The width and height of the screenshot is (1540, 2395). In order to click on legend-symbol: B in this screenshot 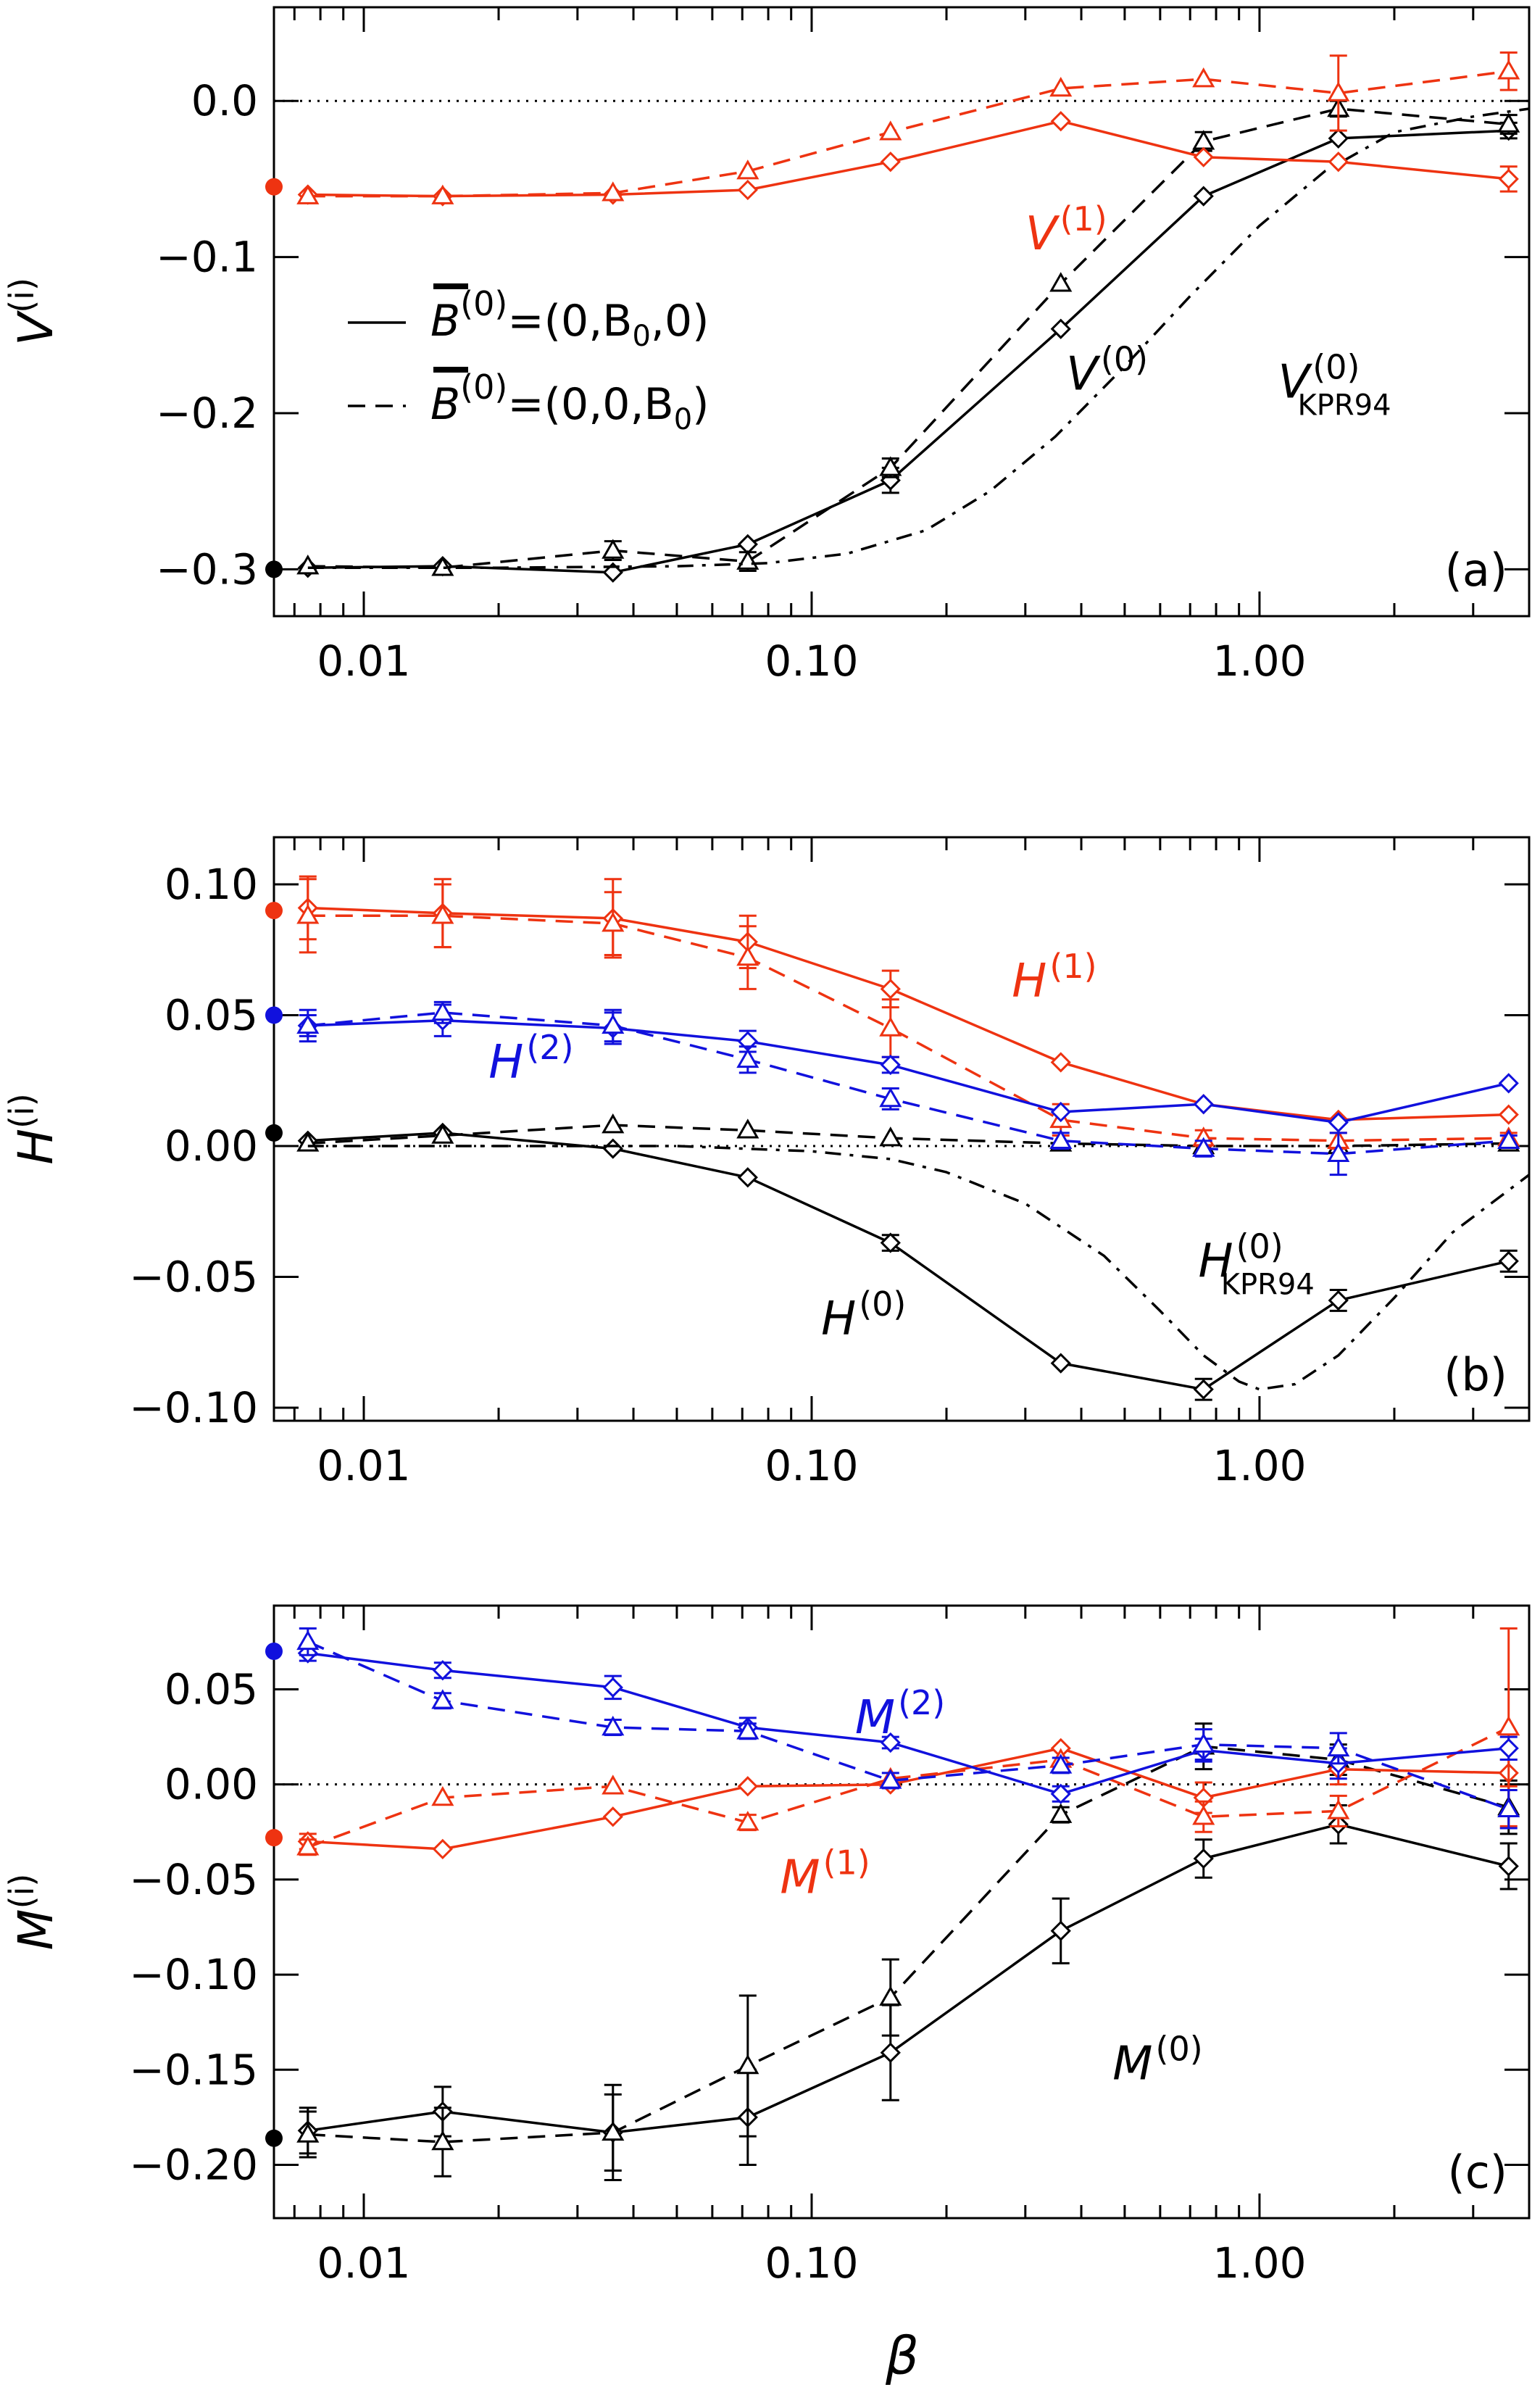, I will do `click(445, 405)`.